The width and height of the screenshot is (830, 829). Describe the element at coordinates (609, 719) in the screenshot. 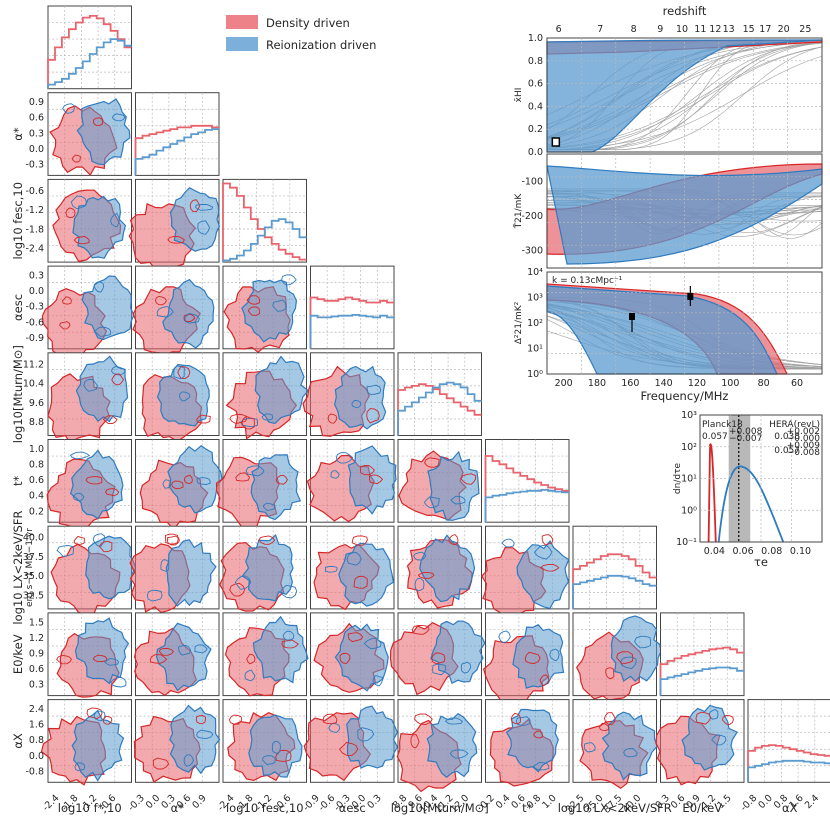

I see `panel-alphax-lx-contour-island` at that location.